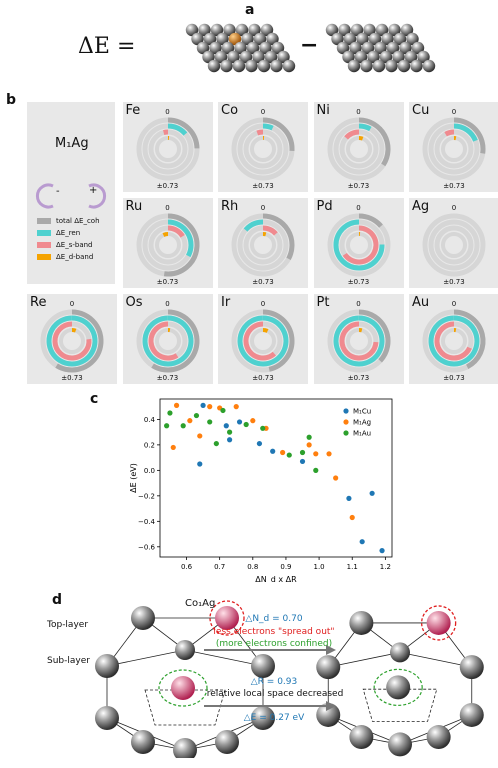 This screenshot has width=498, height=768. What do you see at coordinates (68, 239) in the screenshot?
I see `legend-list: total ΔE_coh ΔE_ren ΔE_s-band ΔE_d-band` at bounding box center [68, 239].